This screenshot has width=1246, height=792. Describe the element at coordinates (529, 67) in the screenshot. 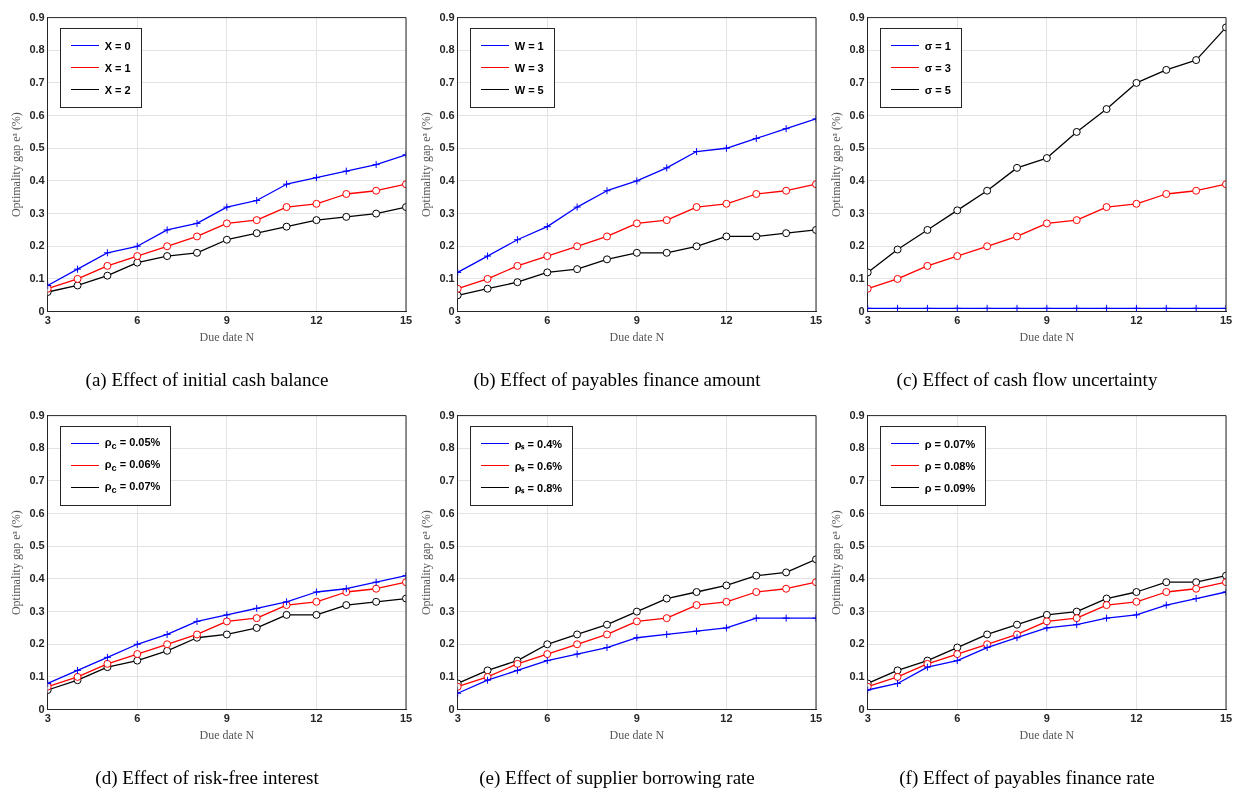

I see `legend-label: W = 3` at that location.